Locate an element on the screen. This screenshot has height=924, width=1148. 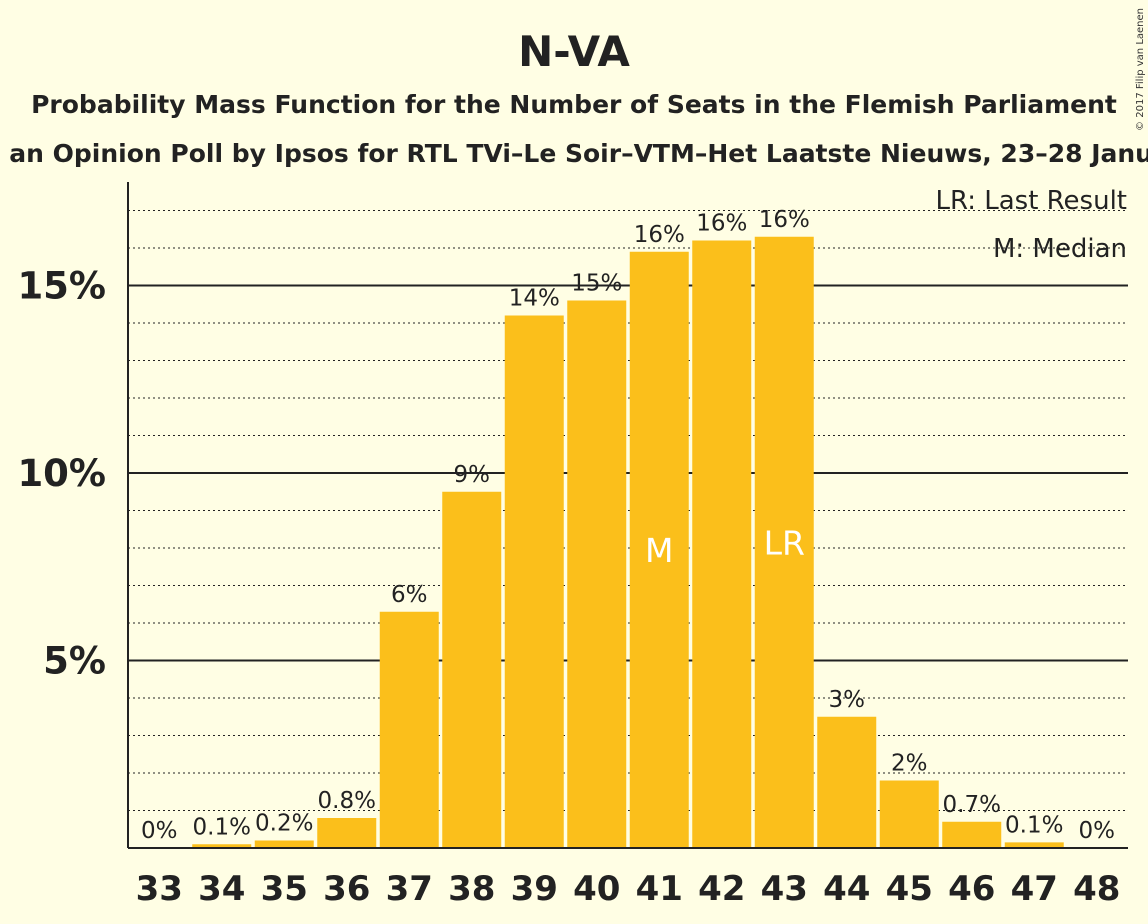
copyright-text: © 2017 Filip van Laenen is located at coordinates (1140, 69).